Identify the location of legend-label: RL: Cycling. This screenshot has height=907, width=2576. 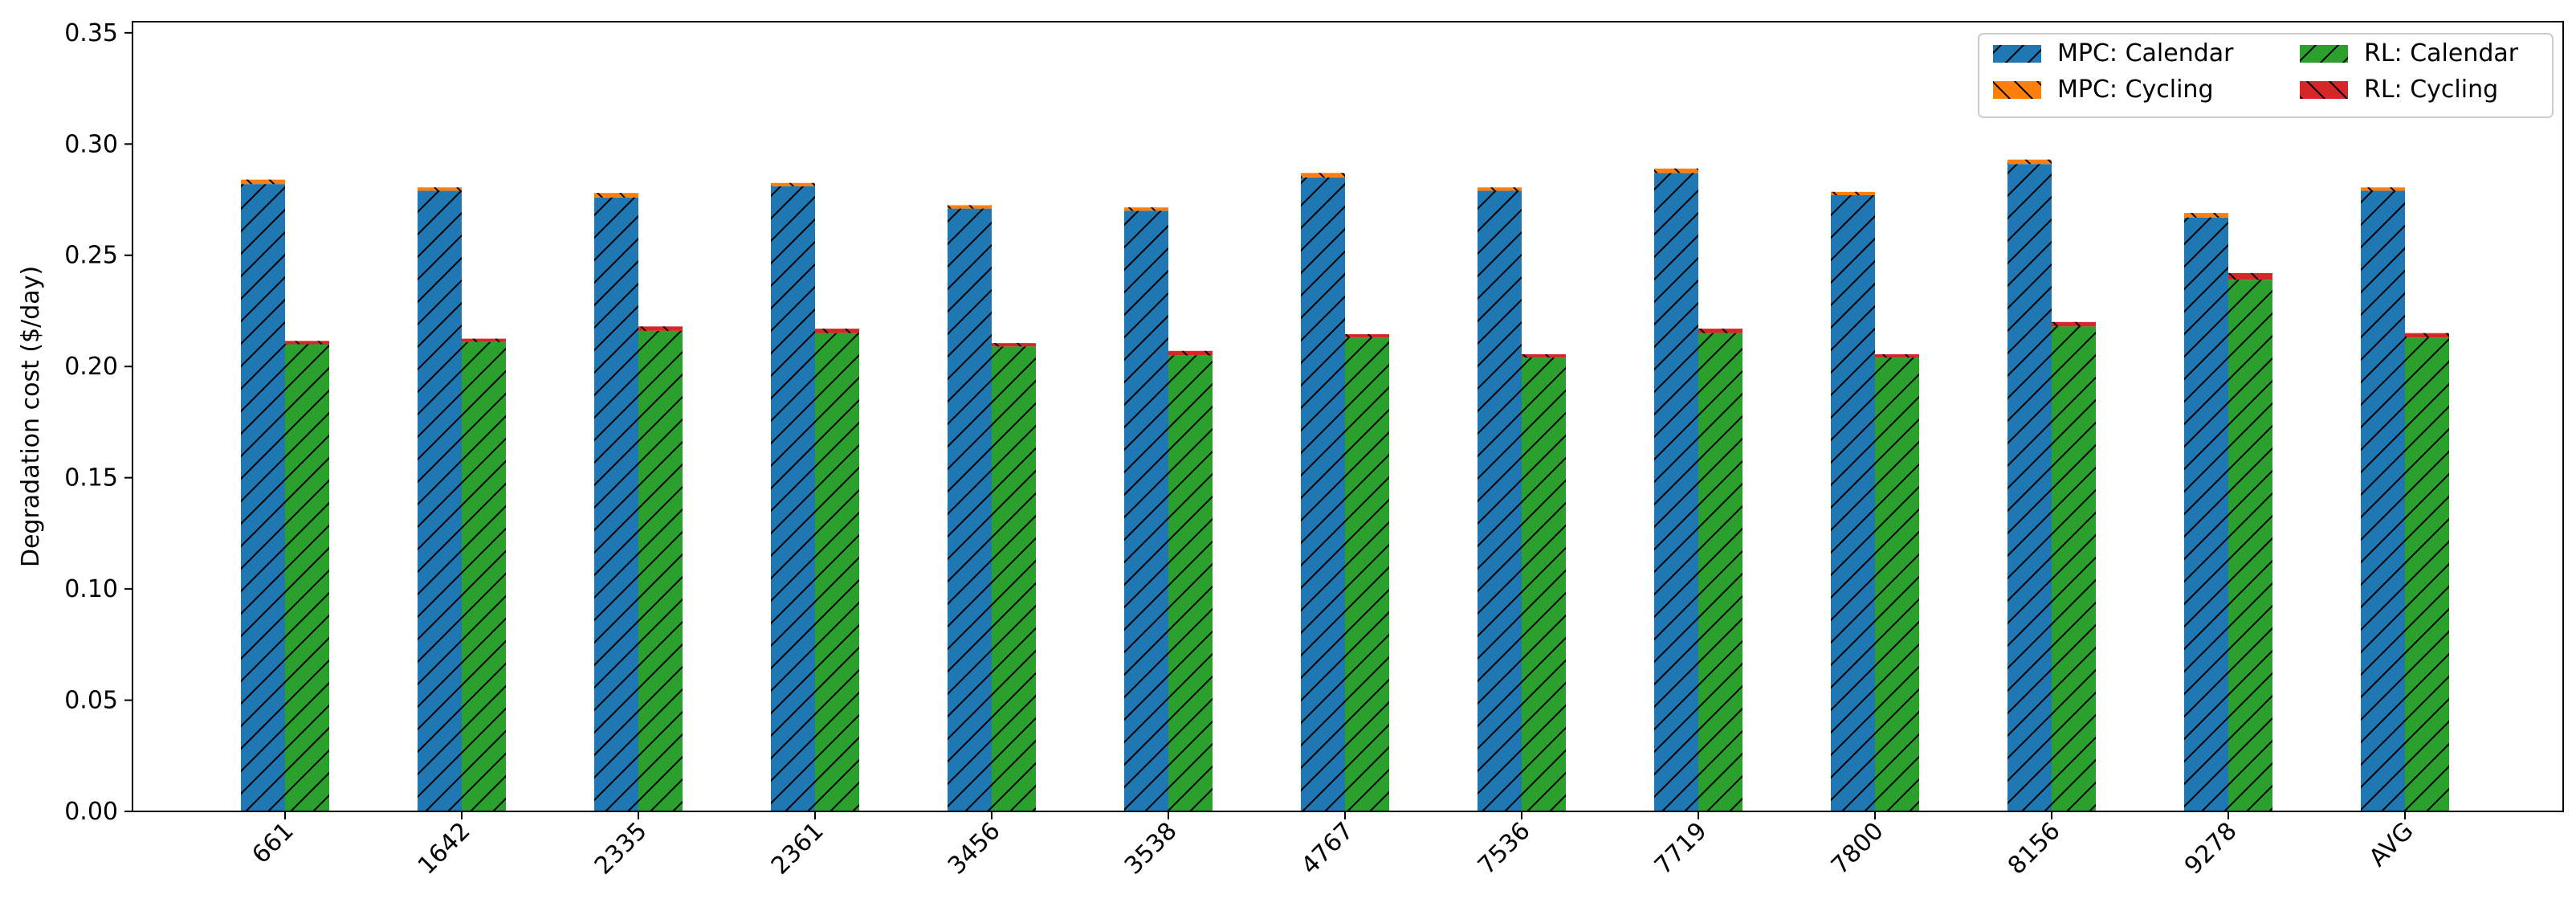
(2431, 90).